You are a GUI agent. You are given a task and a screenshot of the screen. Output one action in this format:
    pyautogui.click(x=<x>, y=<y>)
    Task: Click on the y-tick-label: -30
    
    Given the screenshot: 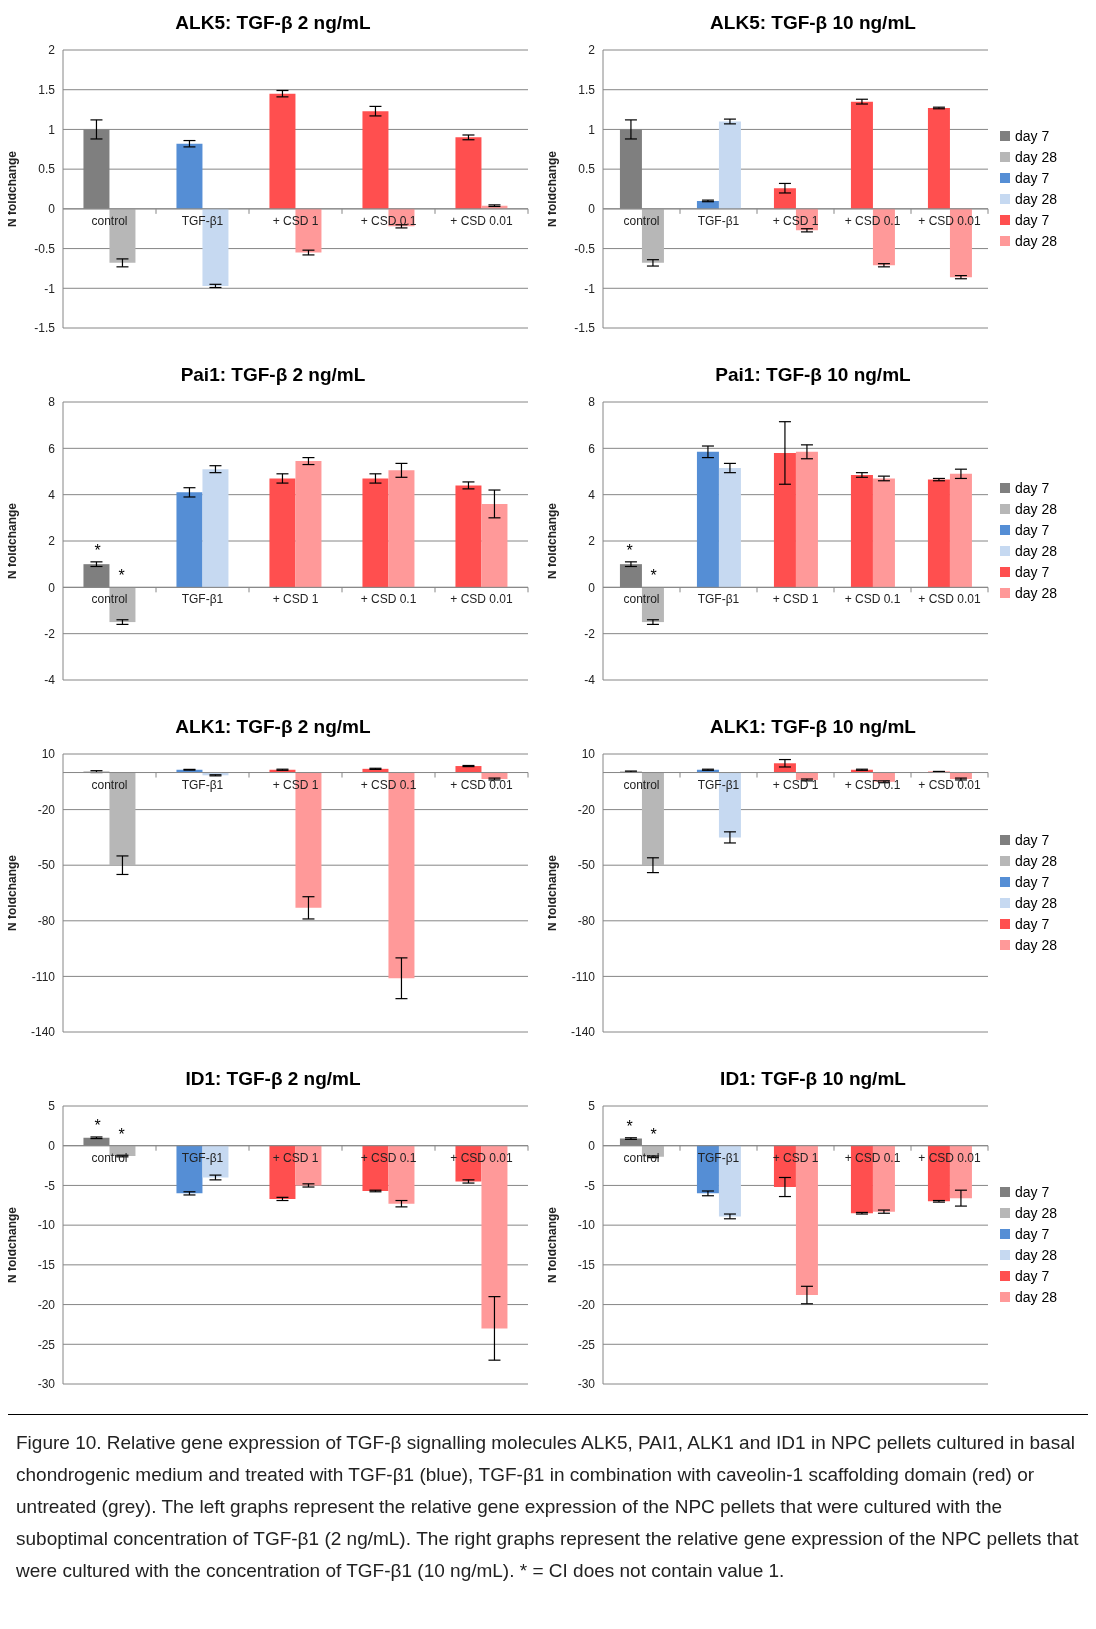 What is the action you would take?
    pyautogui.click(x=586, y=1384)
    